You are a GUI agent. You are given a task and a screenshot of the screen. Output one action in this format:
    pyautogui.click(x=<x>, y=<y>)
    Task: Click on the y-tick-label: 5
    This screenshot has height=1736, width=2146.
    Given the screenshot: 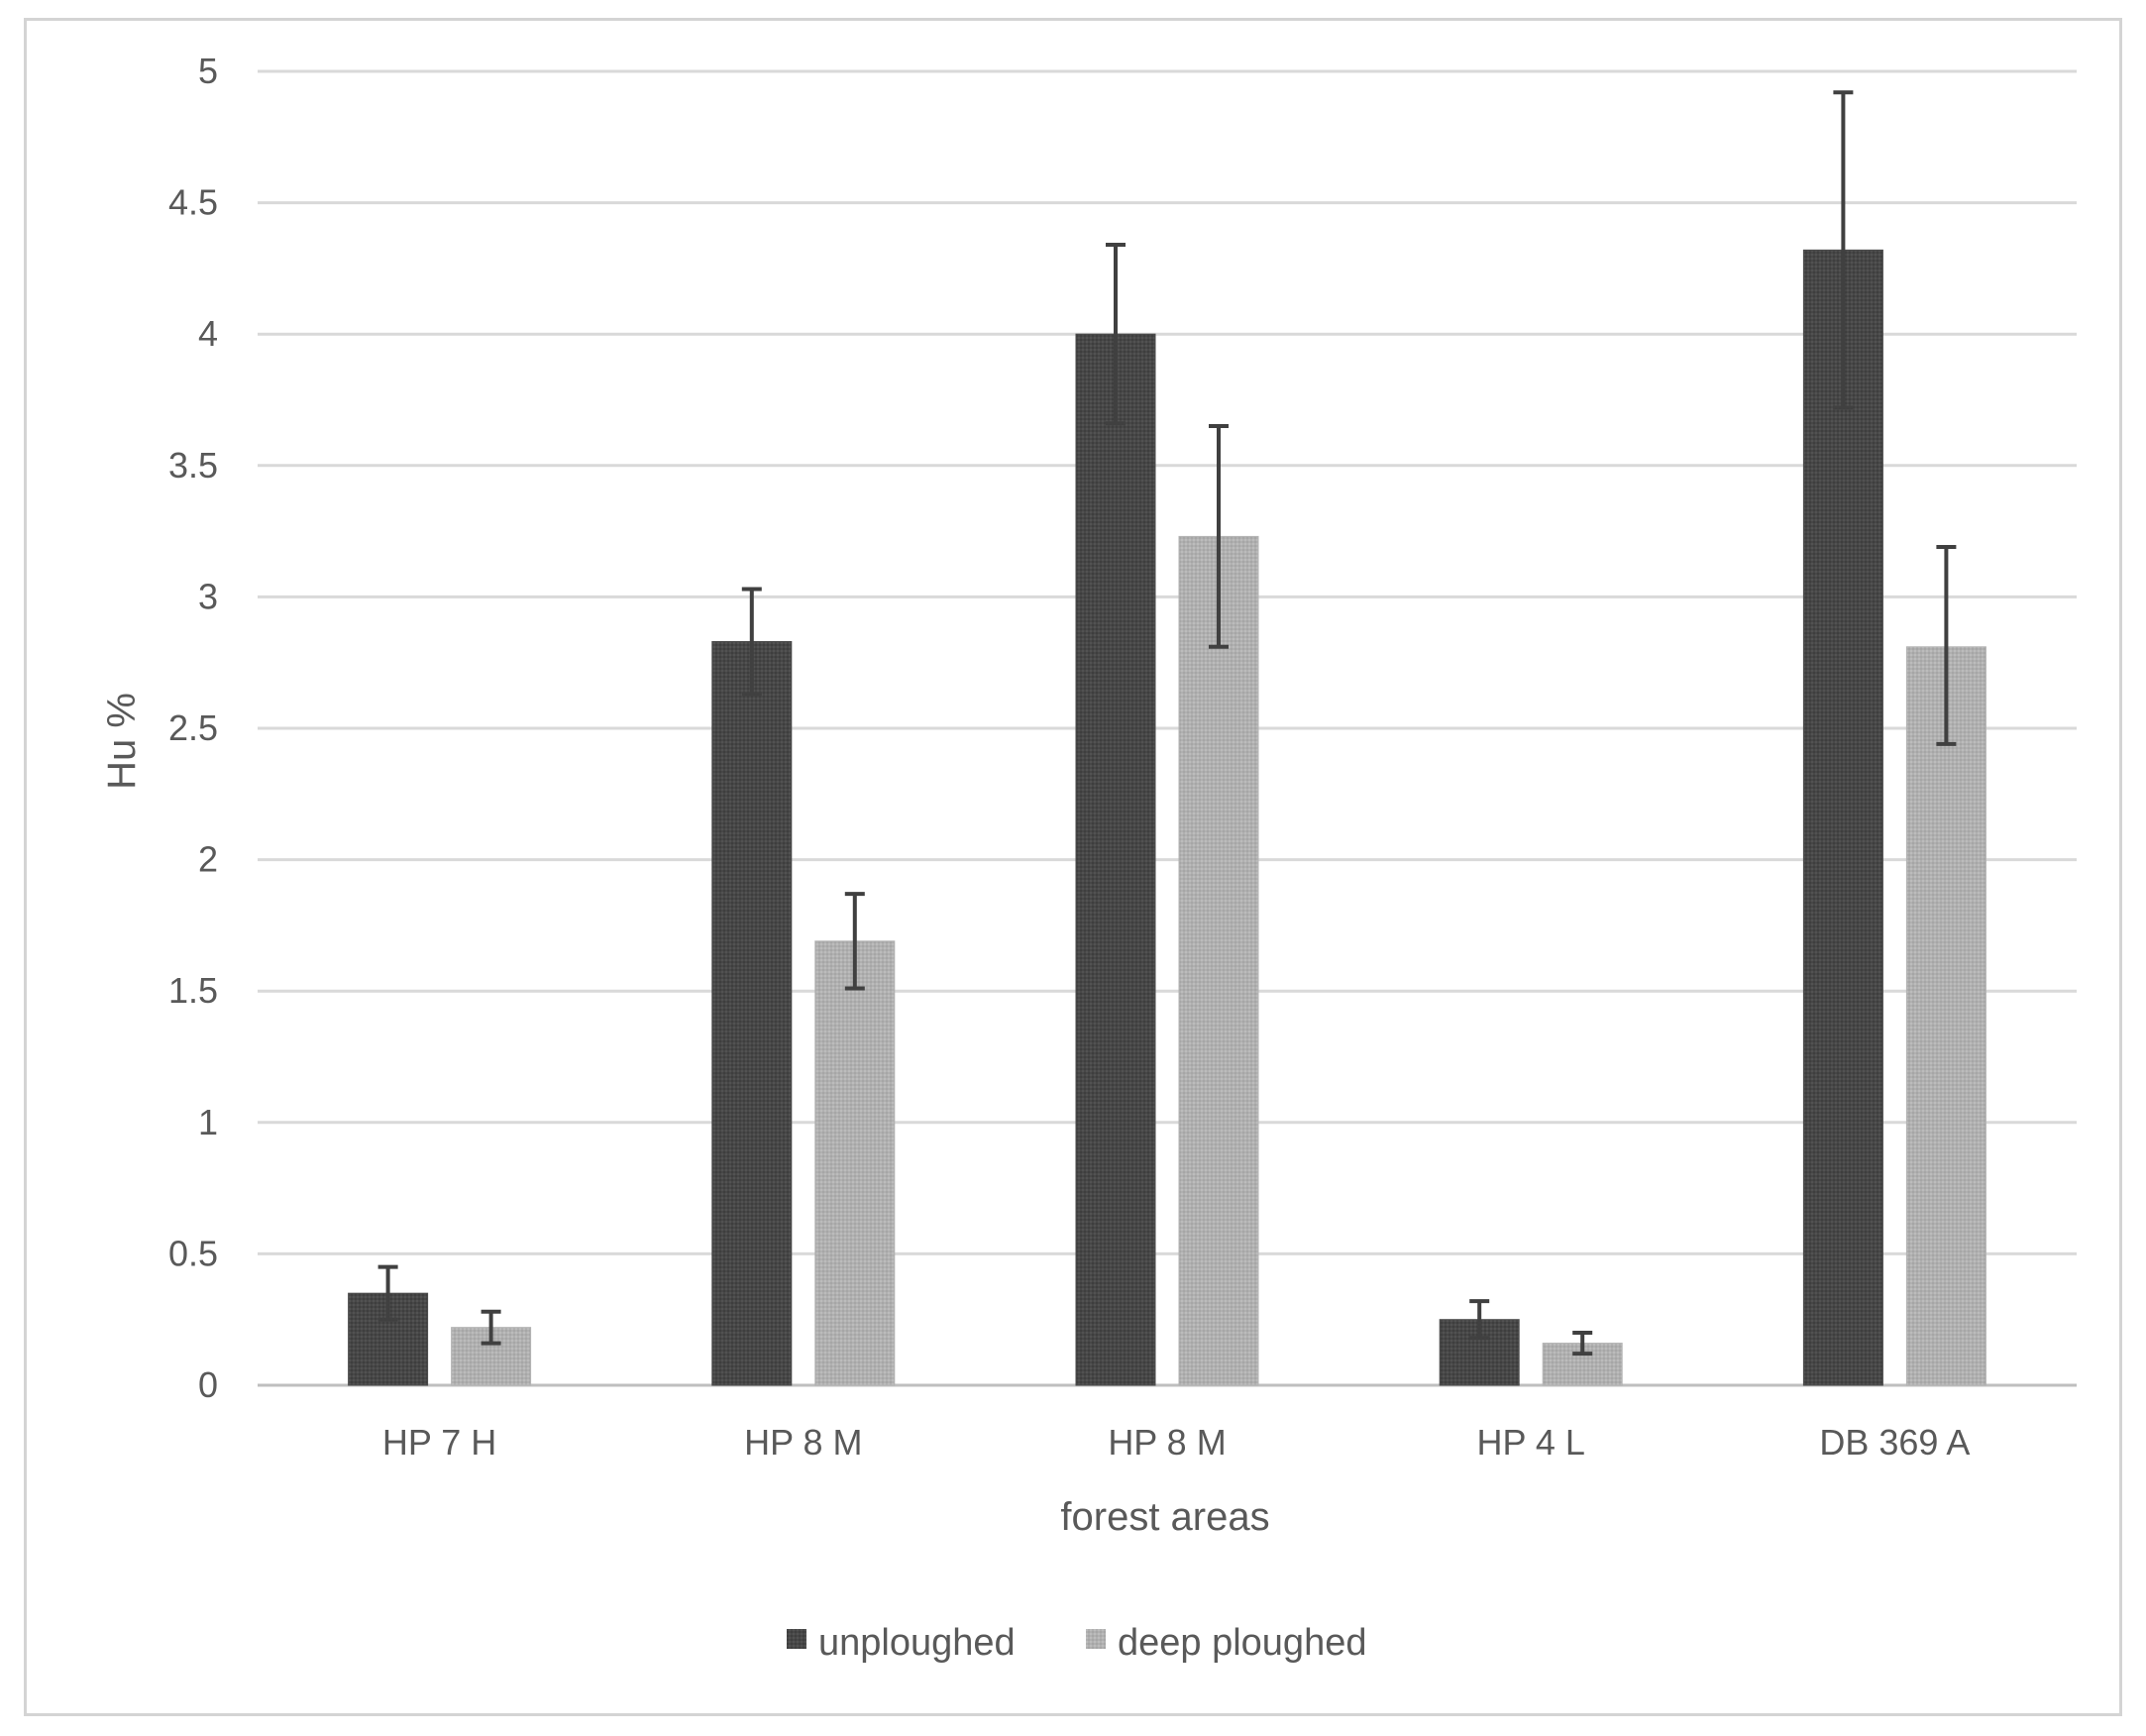 What is the action you would take?
    pyautogui.click(x=208, y=71)
    